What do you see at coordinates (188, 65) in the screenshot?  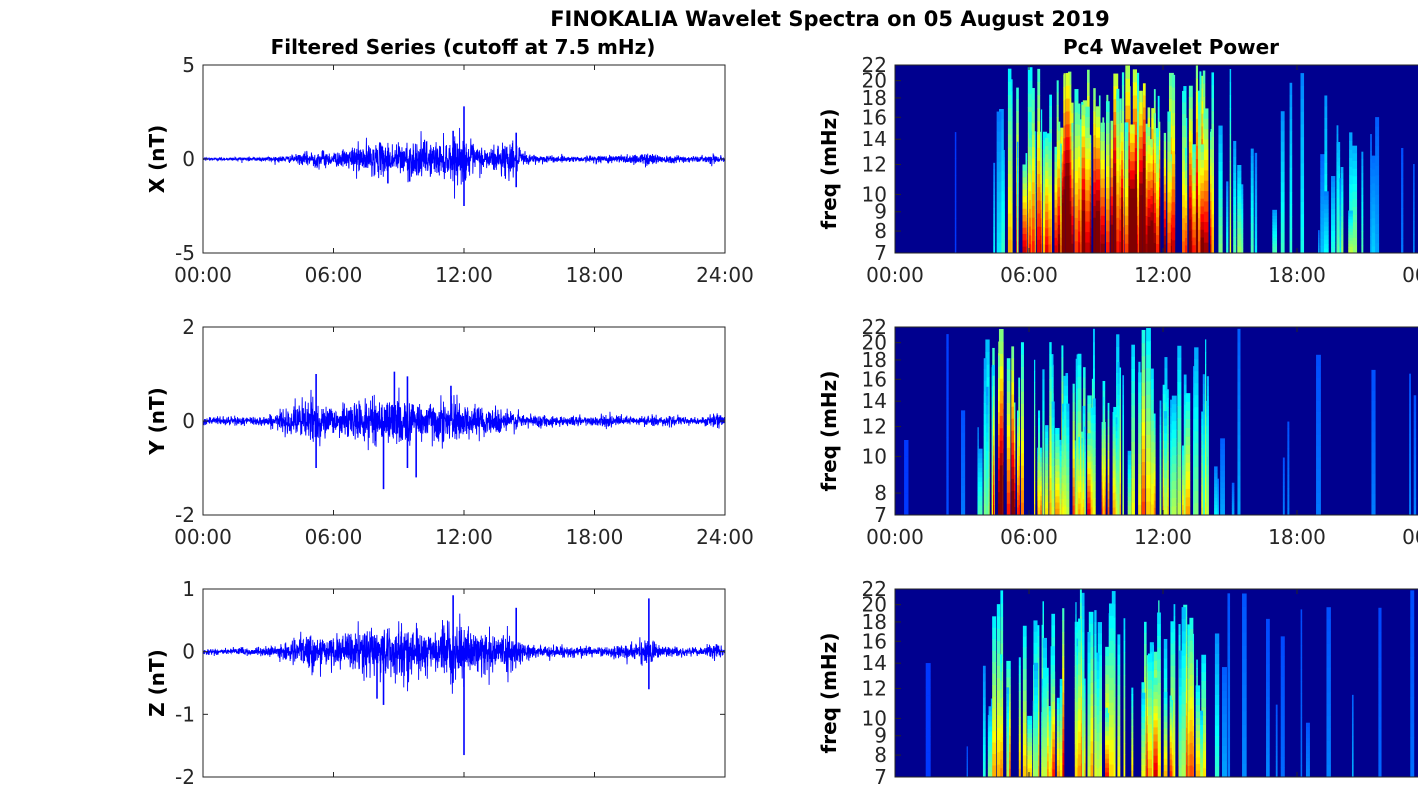 I see `y-tick-label: 5` at bounding box center [188, 65].